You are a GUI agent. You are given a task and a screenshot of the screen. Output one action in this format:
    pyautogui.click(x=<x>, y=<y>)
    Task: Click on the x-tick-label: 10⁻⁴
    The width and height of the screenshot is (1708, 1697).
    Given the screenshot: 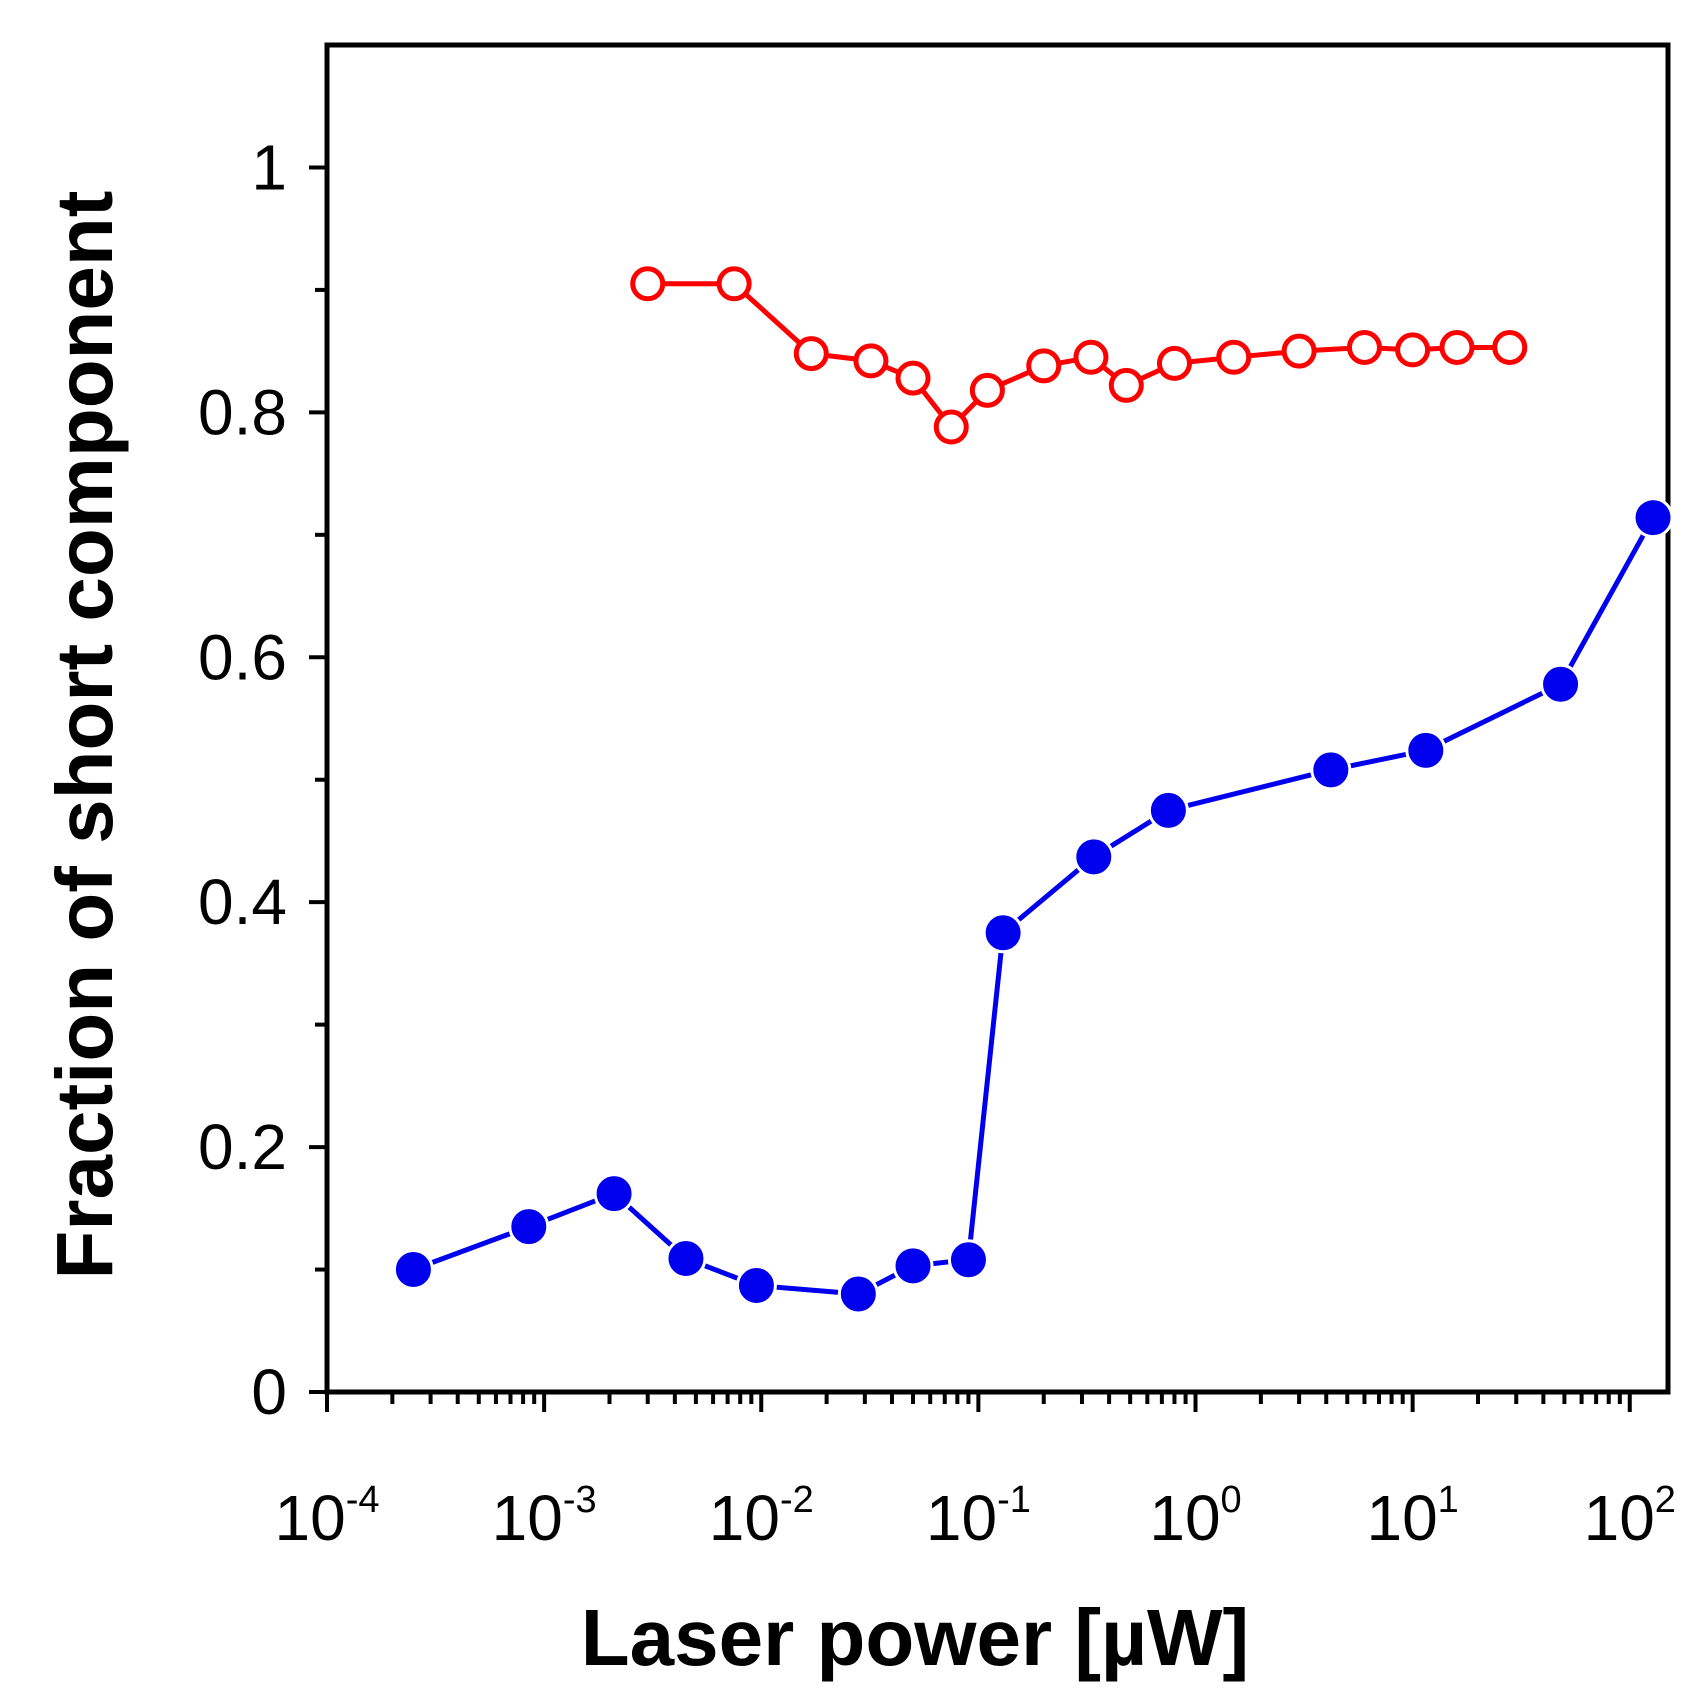 What is the action you would take?
    pyautogui.click(x=327, y=1516)
    